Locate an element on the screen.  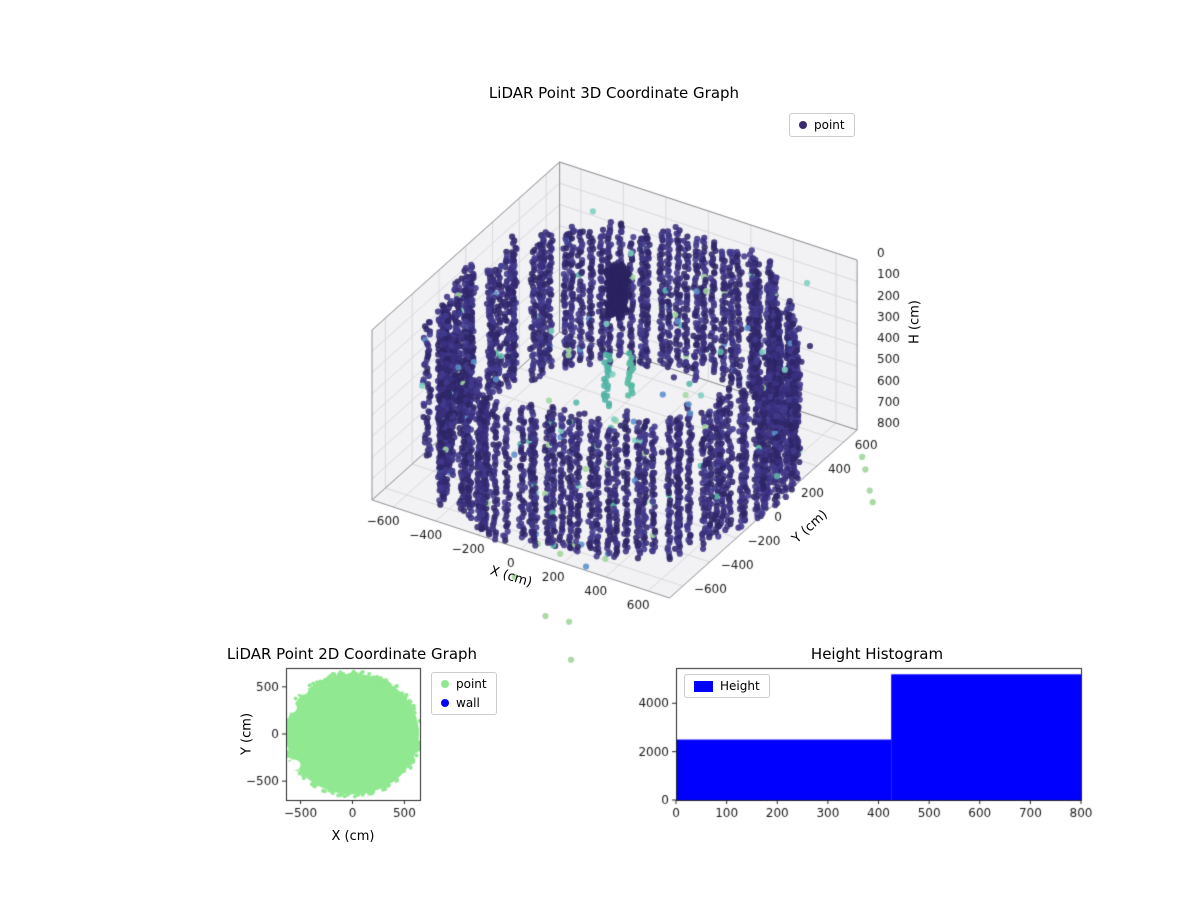
plot3d-legend-item-point: point is located at coordinates (822, 125).